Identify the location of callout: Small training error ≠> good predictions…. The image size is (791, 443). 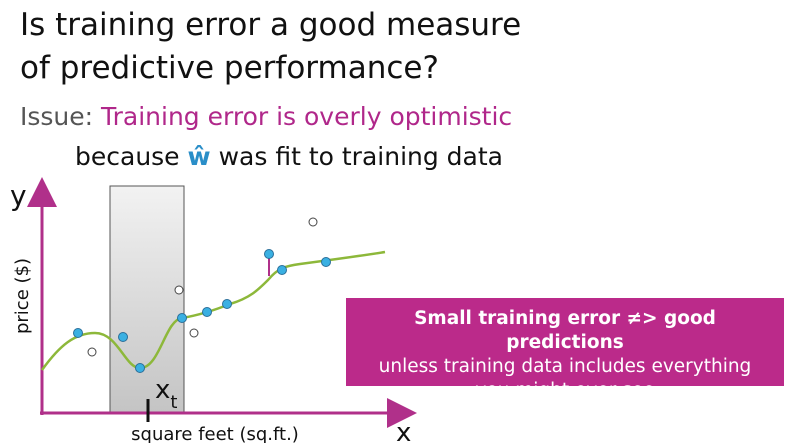
(565, 349).